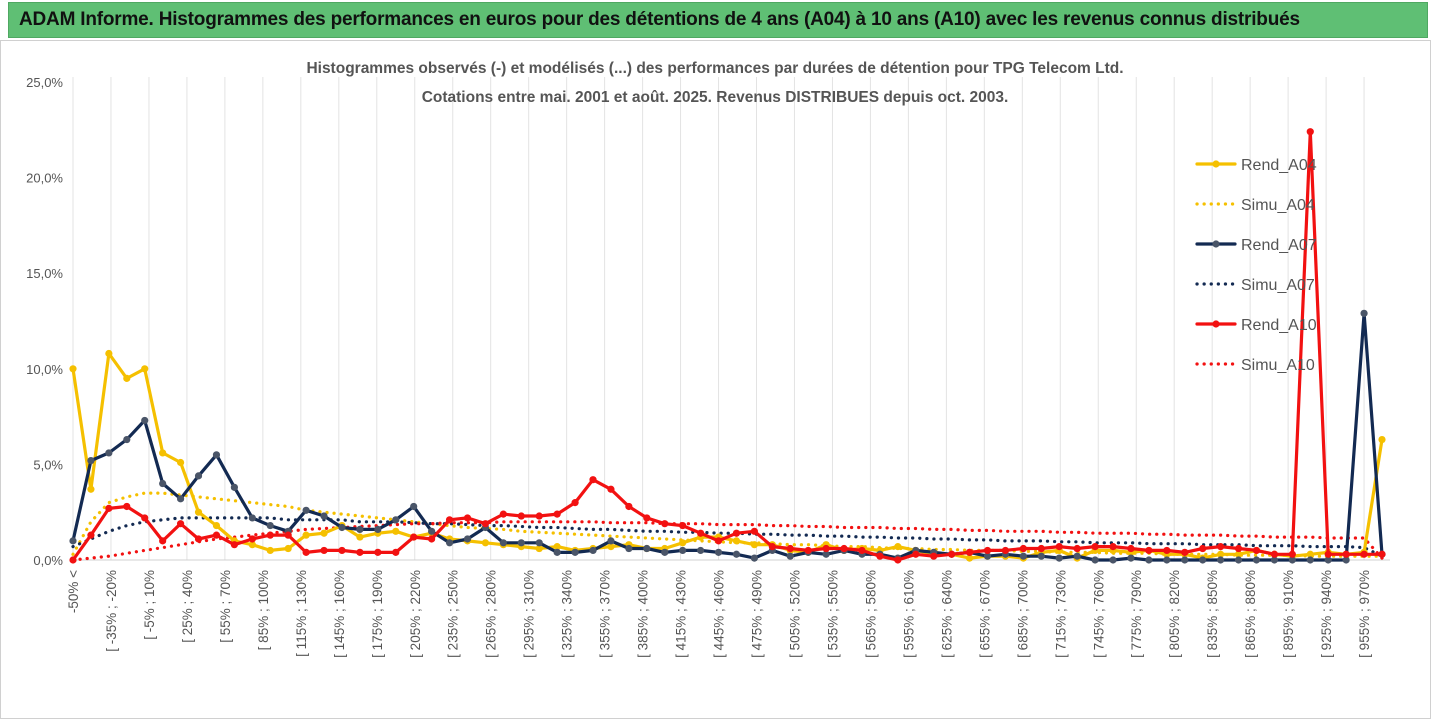 Image resolution: width=1431 pixels, height=723 pixels. Describe the element at coordinates (111, 611) in the screenshot. I see `x-tick-label: [ -35% ; -20%` at that location.